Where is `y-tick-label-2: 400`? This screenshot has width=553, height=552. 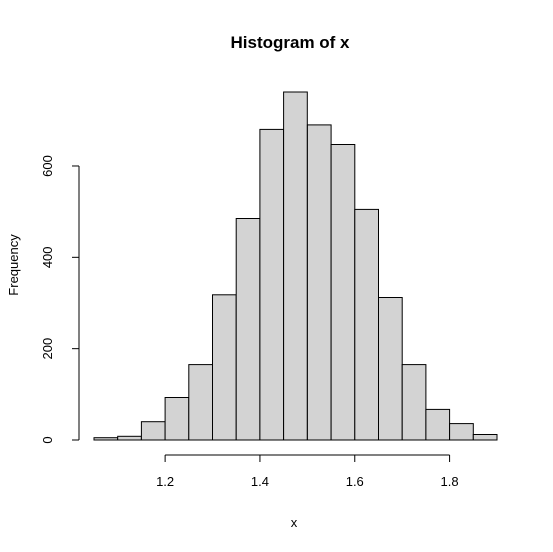 y-tick-label-2: 400 is located at coordinates (47, 257).